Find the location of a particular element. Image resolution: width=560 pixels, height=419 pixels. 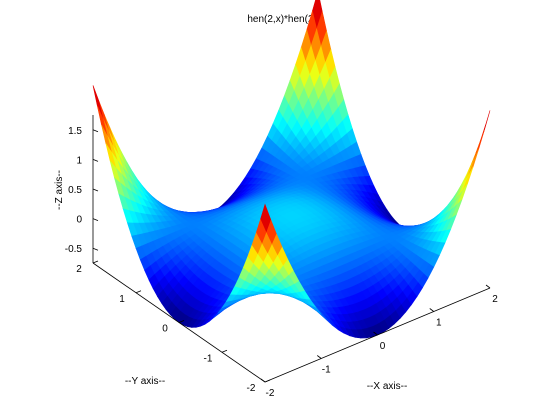

x-tick-label: -2 is located at coordinates (270, 393).